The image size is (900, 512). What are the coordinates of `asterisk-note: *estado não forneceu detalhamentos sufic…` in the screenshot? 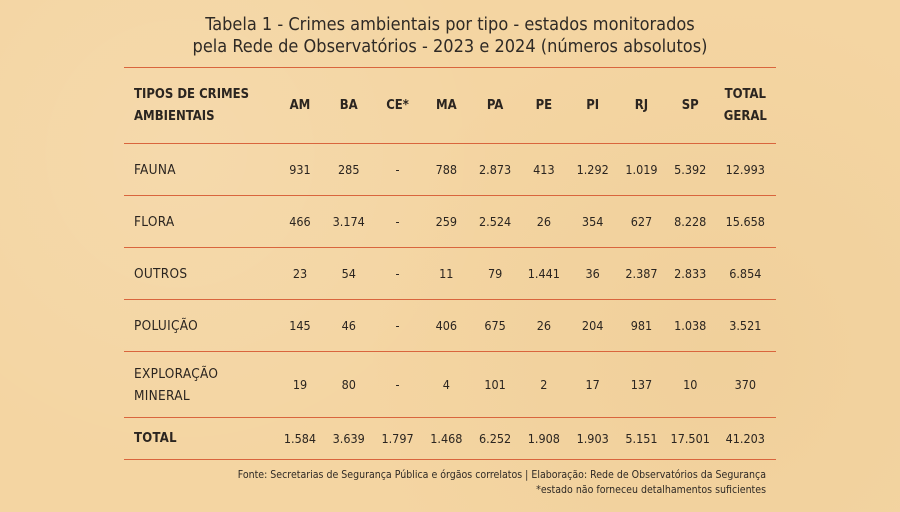 It's located at (651, 490).